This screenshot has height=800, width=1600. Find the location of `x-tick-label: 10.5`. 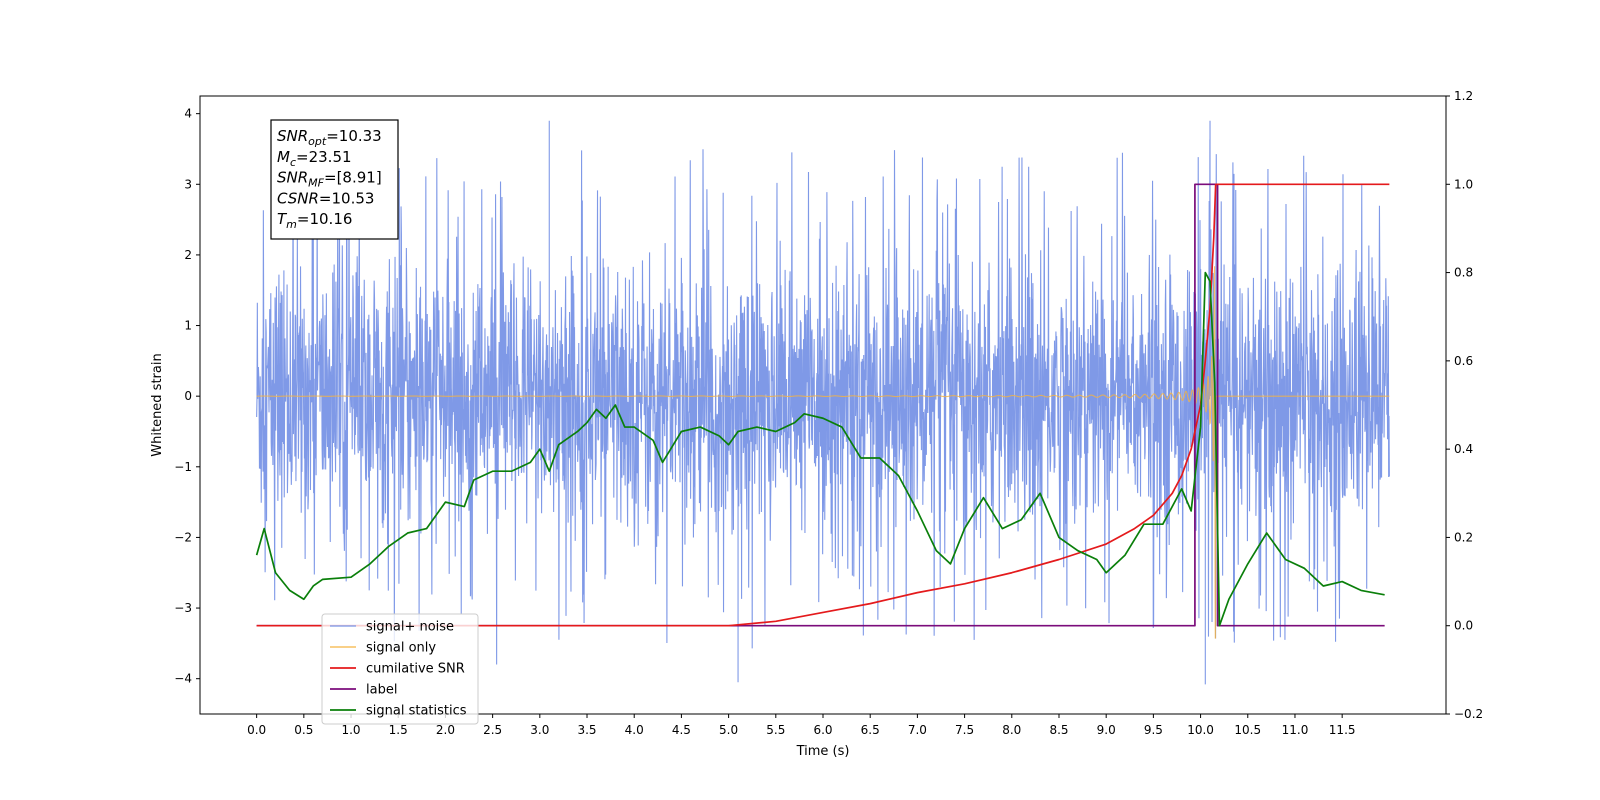

x-tick-label: 10.5 is located at coordinates (1247, 730).